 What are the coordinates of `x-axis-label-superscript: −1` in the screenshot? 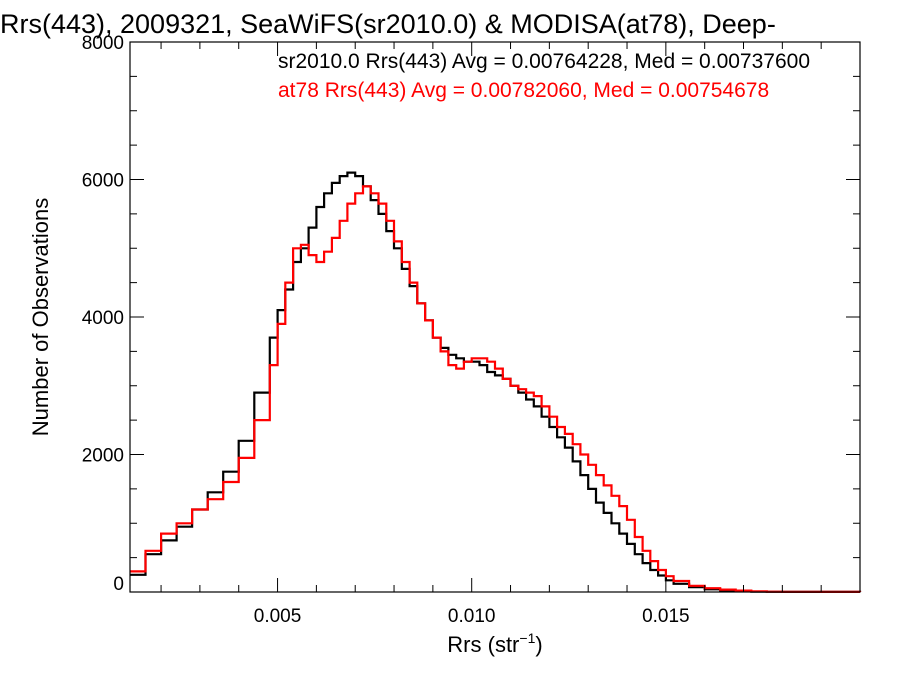 It's located at (527, 638).